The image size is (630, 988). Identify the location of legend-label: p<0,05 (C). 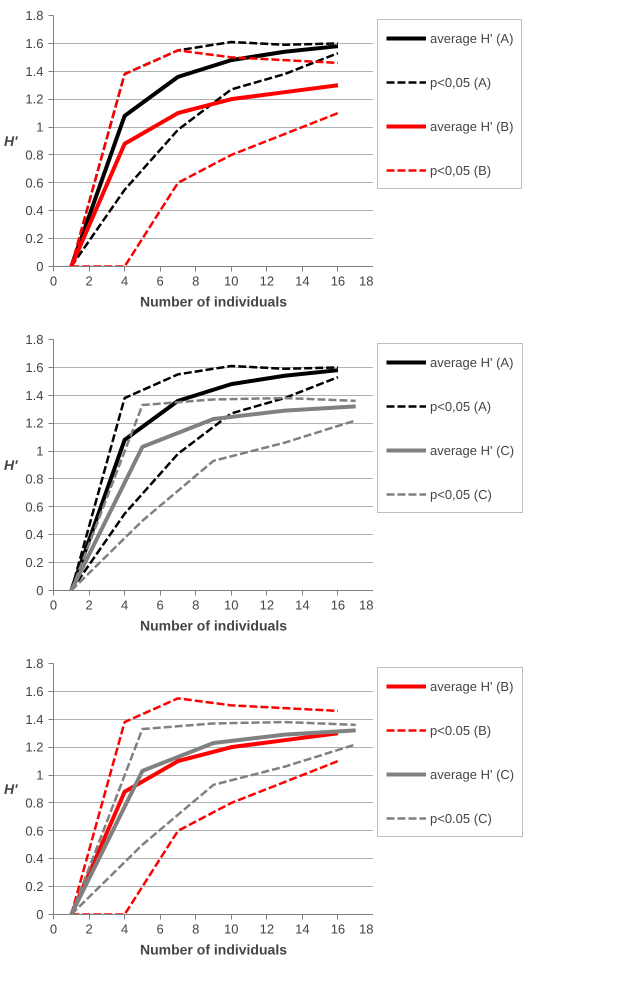
(461, 494).